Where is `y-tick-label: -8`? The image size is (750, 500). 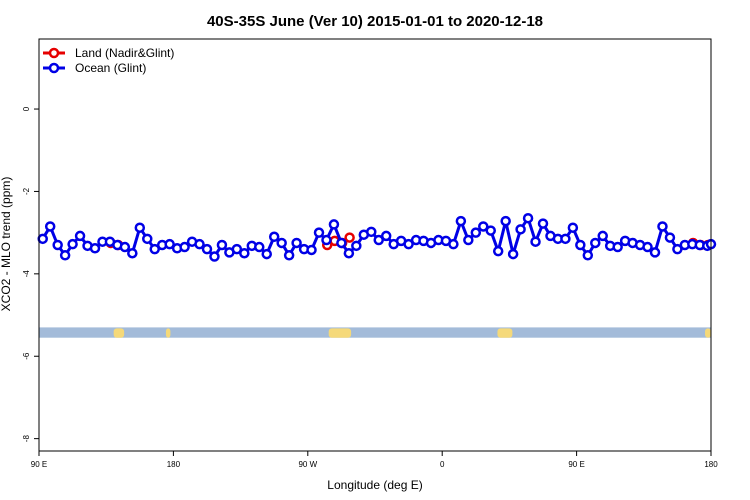
y-tick-label: -8 is located at coordinates (26, 439).